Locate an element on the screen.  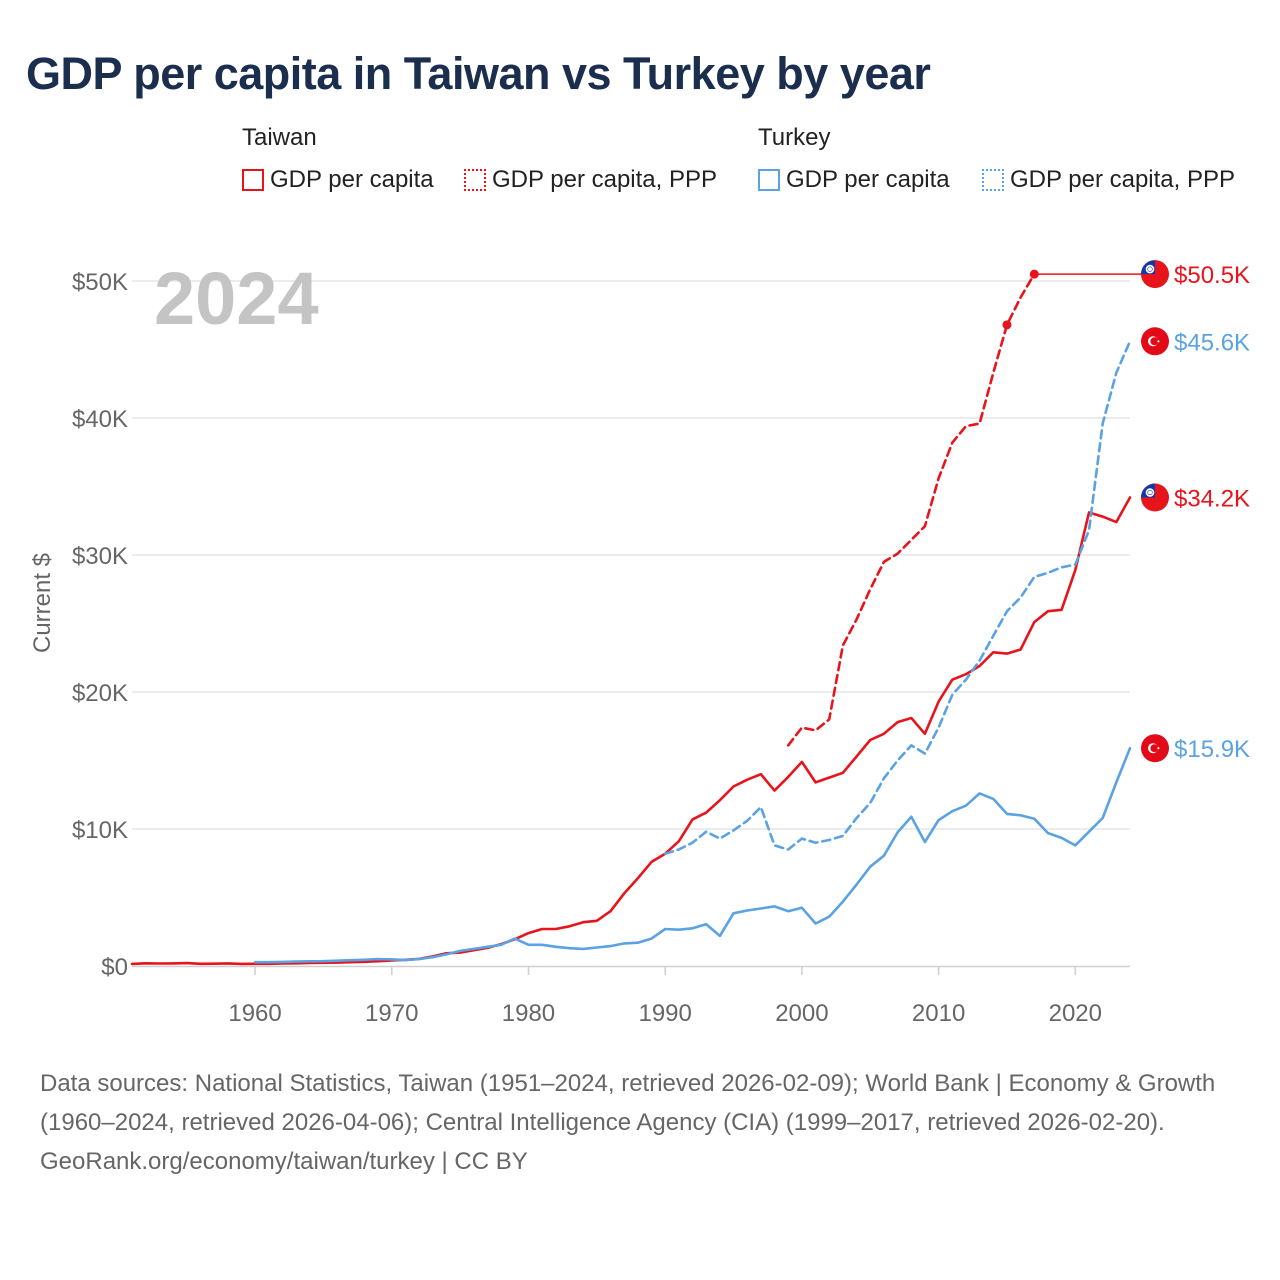
x-tick-label: 2020 is located at coordinates (1075, 1013).